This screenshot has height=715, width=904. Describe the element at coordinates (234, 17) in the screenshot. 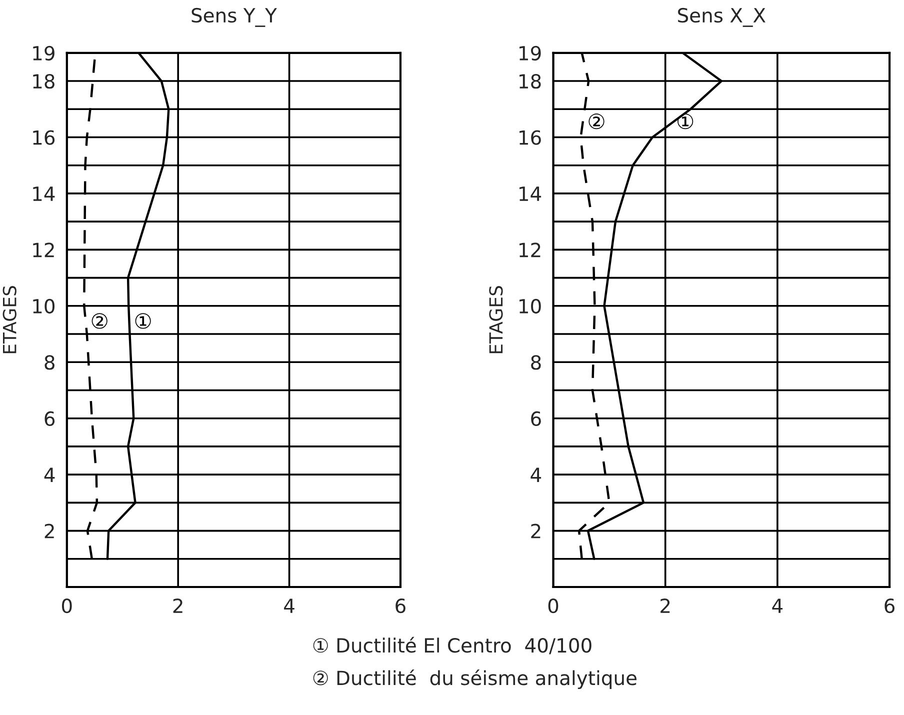

I see `chart-title: Sens Y_Y` at that location.